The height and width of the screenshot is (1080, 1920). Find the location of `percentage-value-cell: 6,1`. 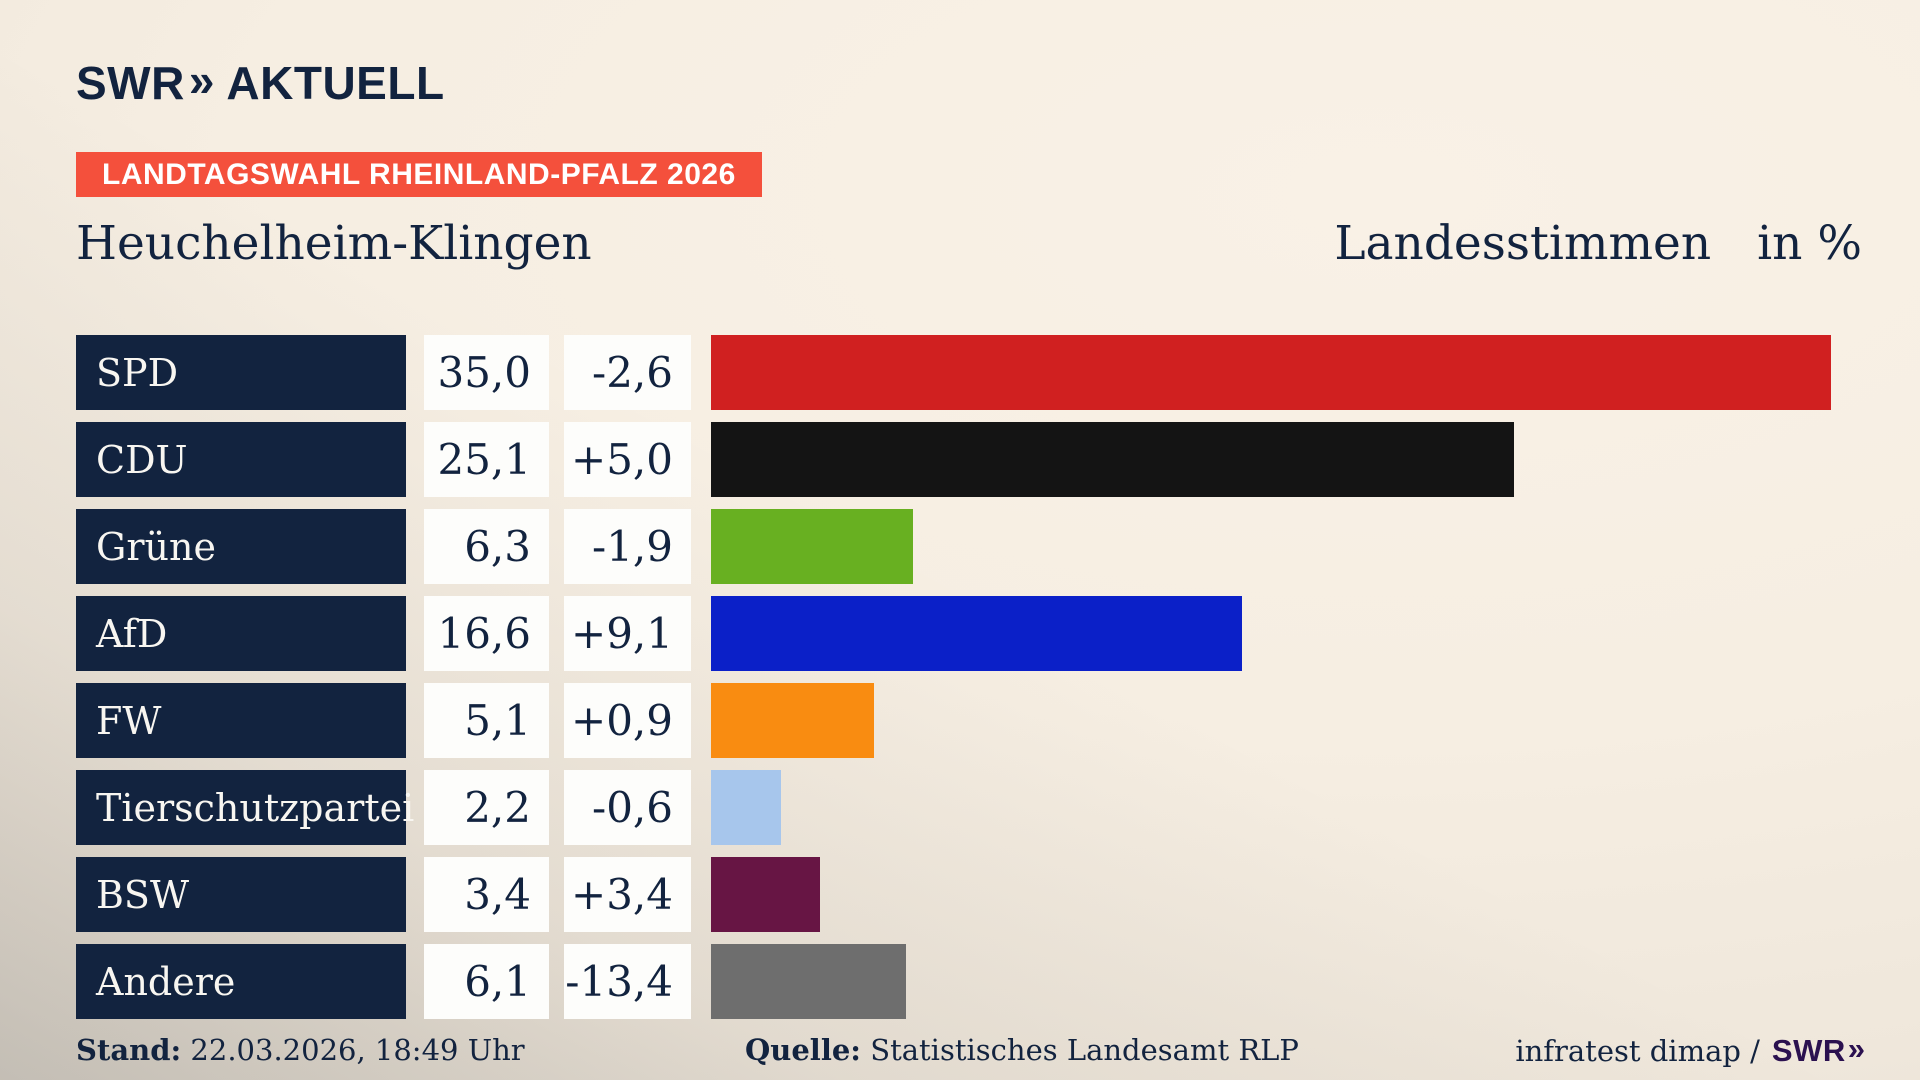

percentage-value-cell: 6,1 is located at coordinates (486, 981).